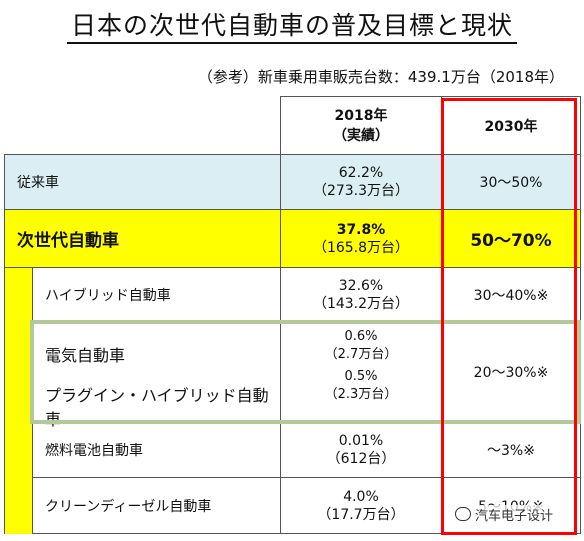 The width and height of the screenshot is (584, 541). What do you see at coordinates (511, 294) in the screenshot?
I see `target-2030-hybrid: 30～40%※` at bounding box center [511, 294].